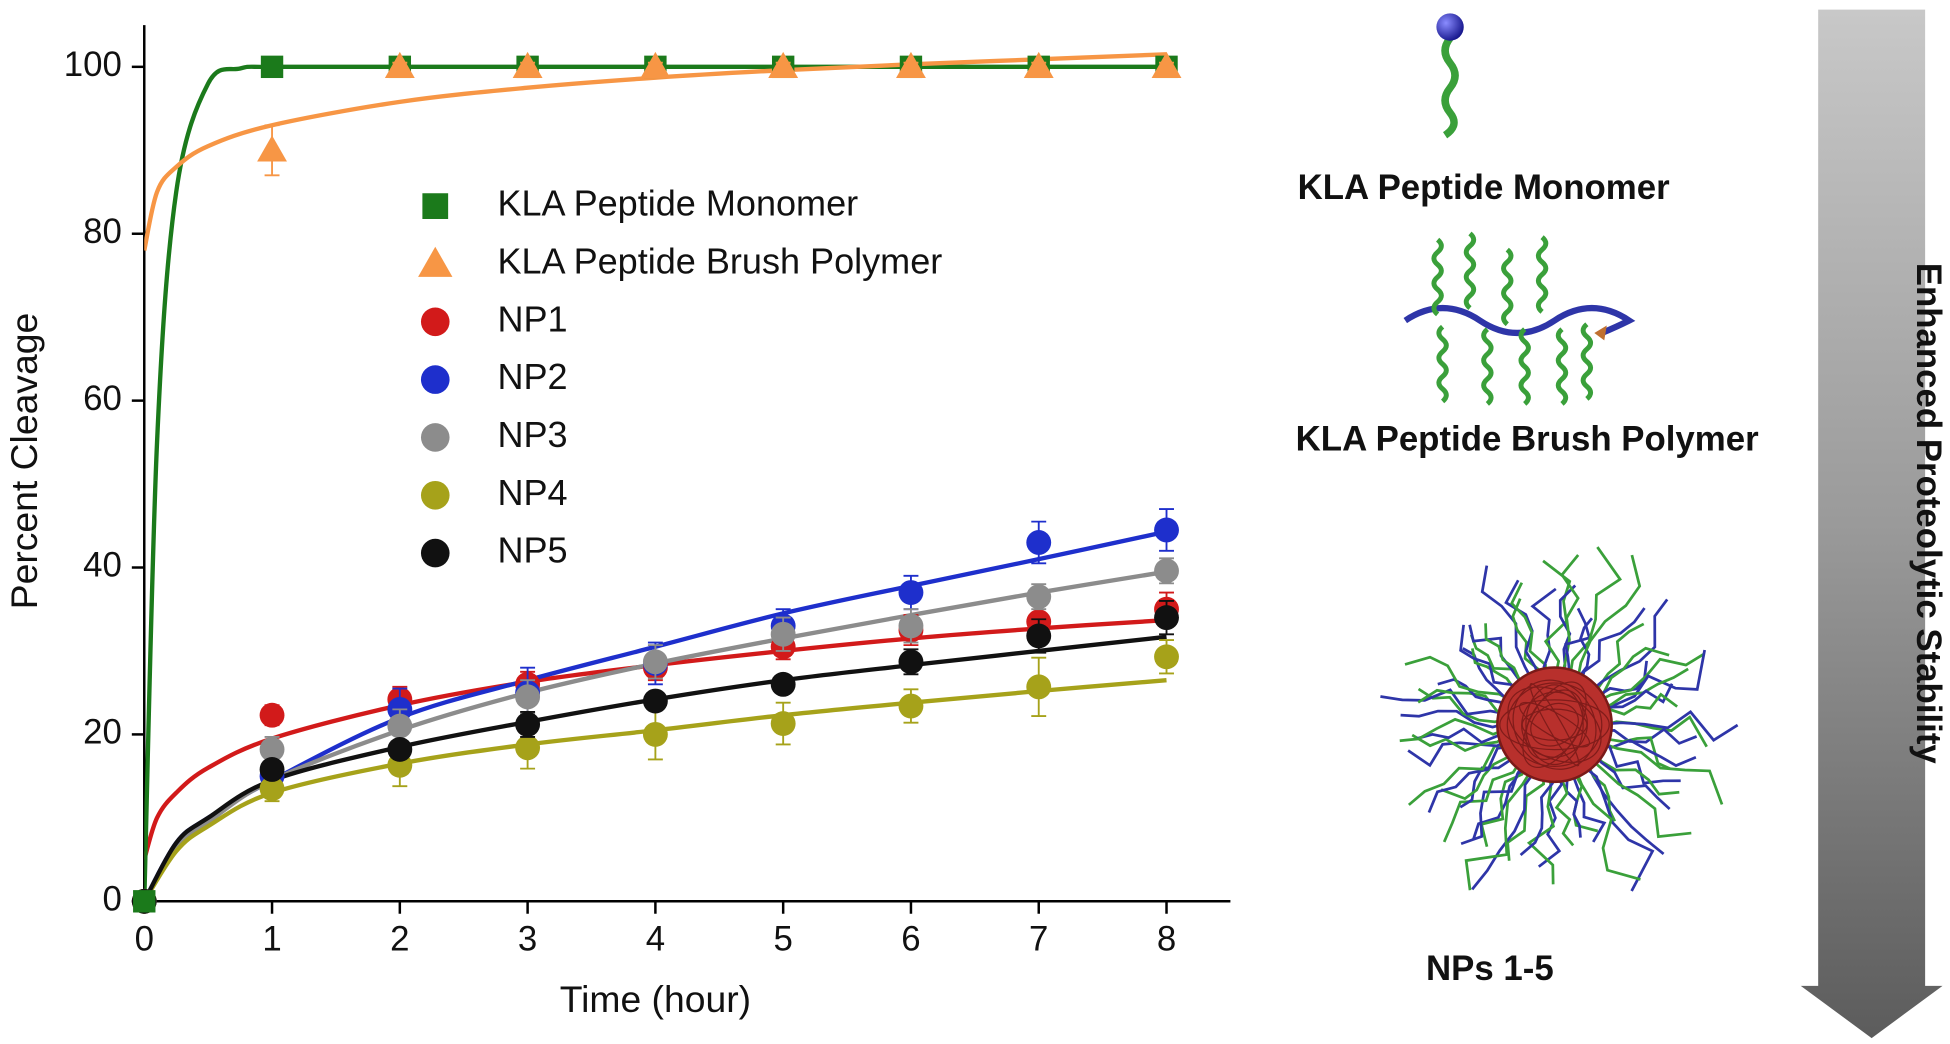  I want to click on y-axis-title: Percent Cleavage, so click(24, 461).